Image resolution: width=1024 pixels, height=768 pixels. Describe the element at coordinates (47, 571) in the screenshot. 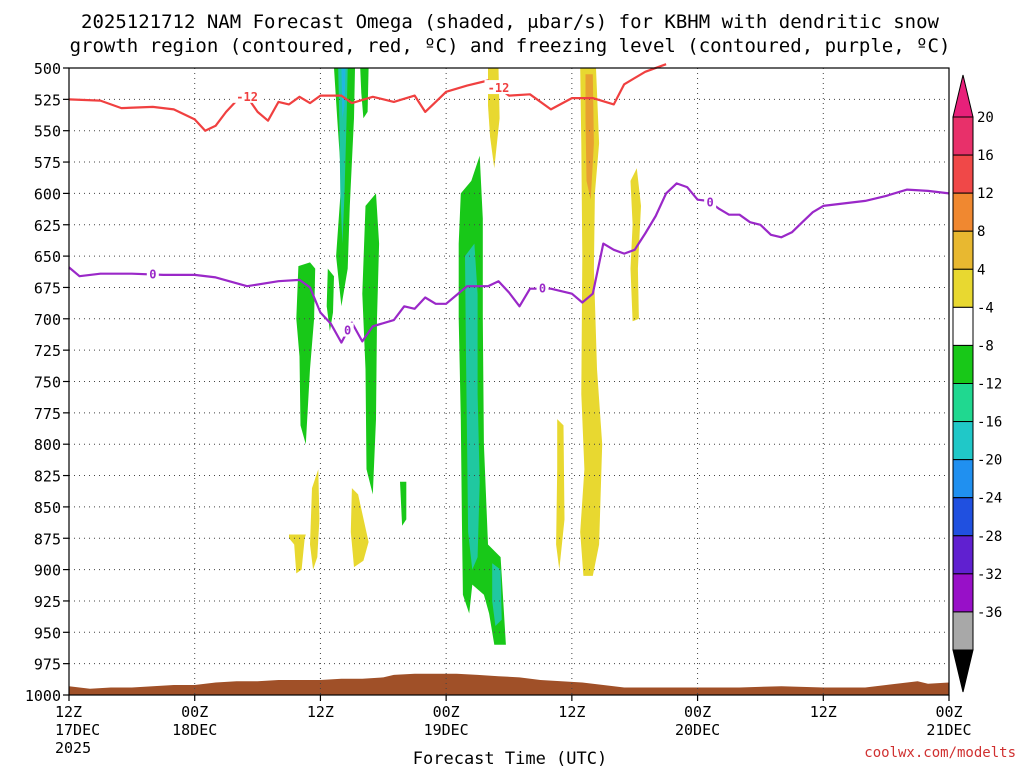

I see `y-tick-label: 900` at that location.